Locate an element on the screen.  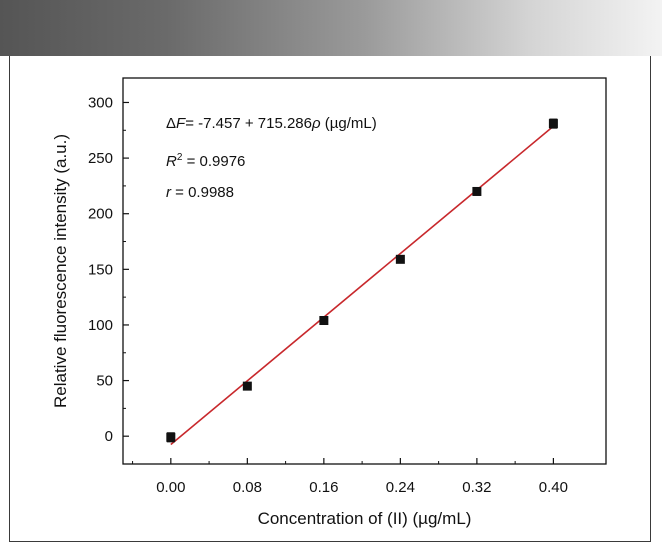
r-annotation: r = 0.9988 is located at coordinates (200, 192).